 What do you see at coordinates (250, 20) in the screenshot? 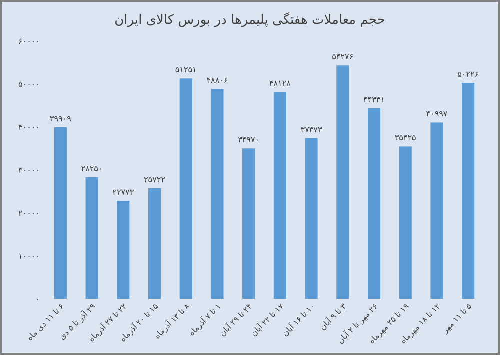
I see `chart-title: حجم معاملات هفتگی پلیمرها در بورس کالای ایران` at bounding box center [250, 20].